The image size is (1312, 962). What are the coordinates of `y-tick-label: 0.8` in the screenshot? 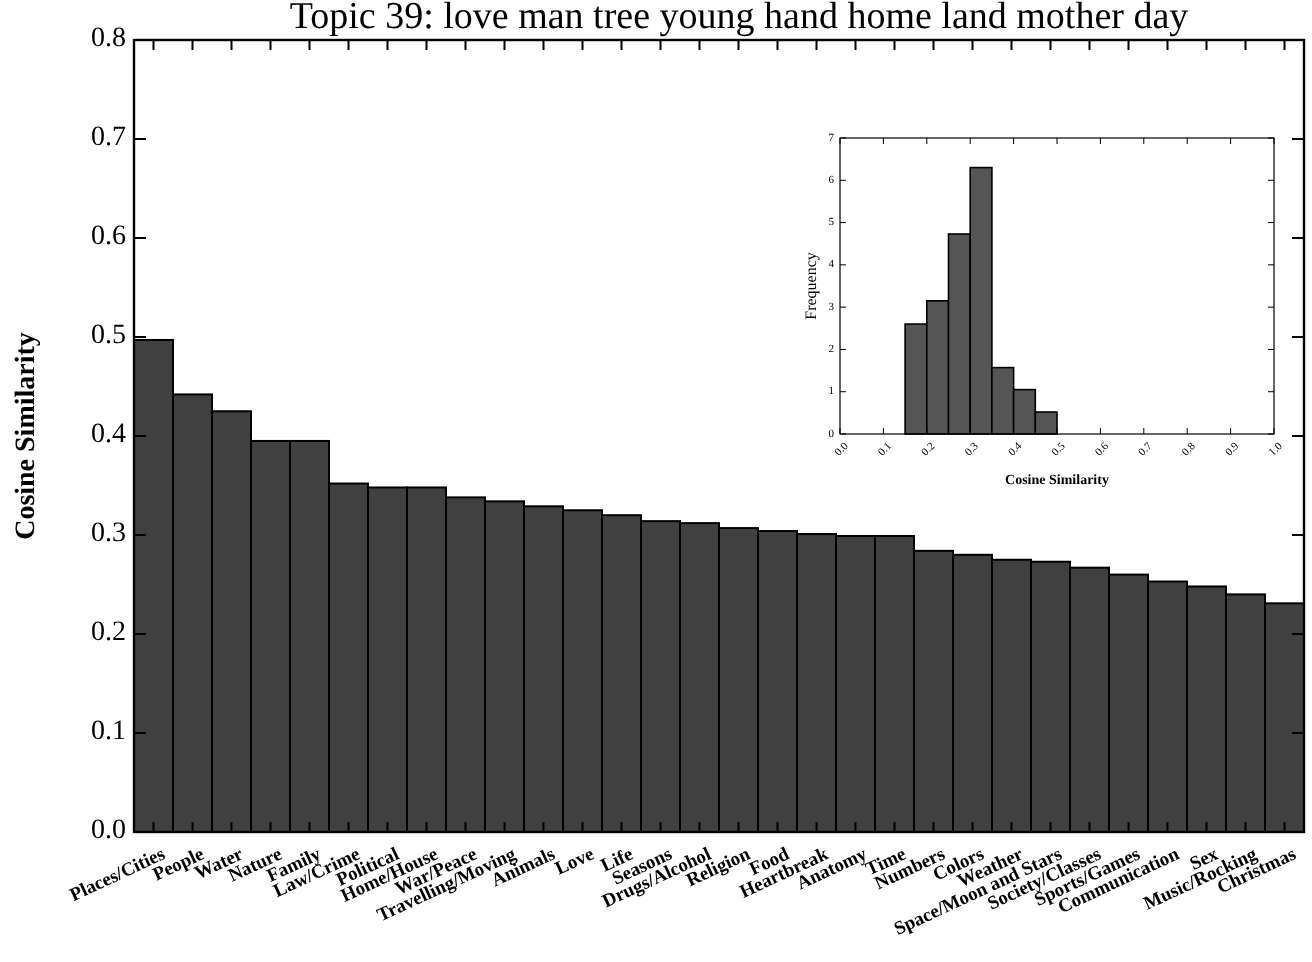 It's located at (108, 39).